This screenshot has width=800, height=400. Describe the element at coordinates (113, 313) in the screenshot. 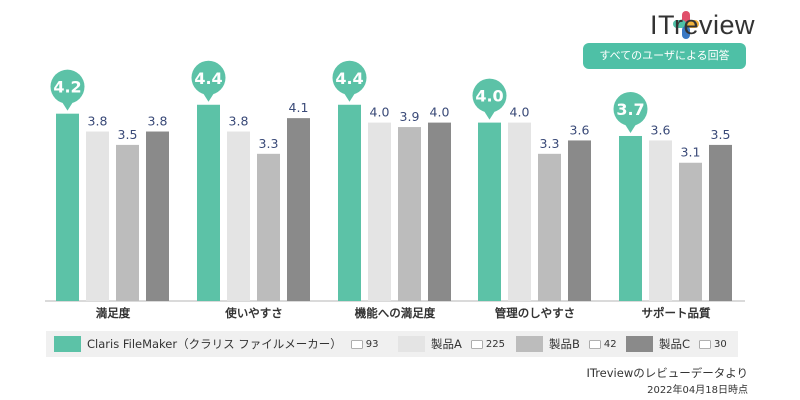

I see `category-label: 満足度` at that location.